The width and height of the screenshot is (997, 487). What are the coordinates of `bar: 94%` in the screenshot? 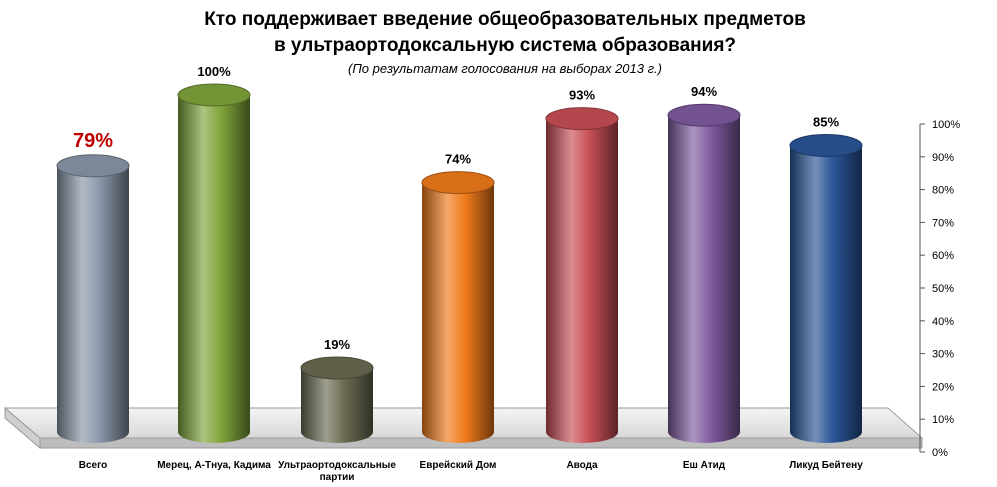 It's located at (704, 263).